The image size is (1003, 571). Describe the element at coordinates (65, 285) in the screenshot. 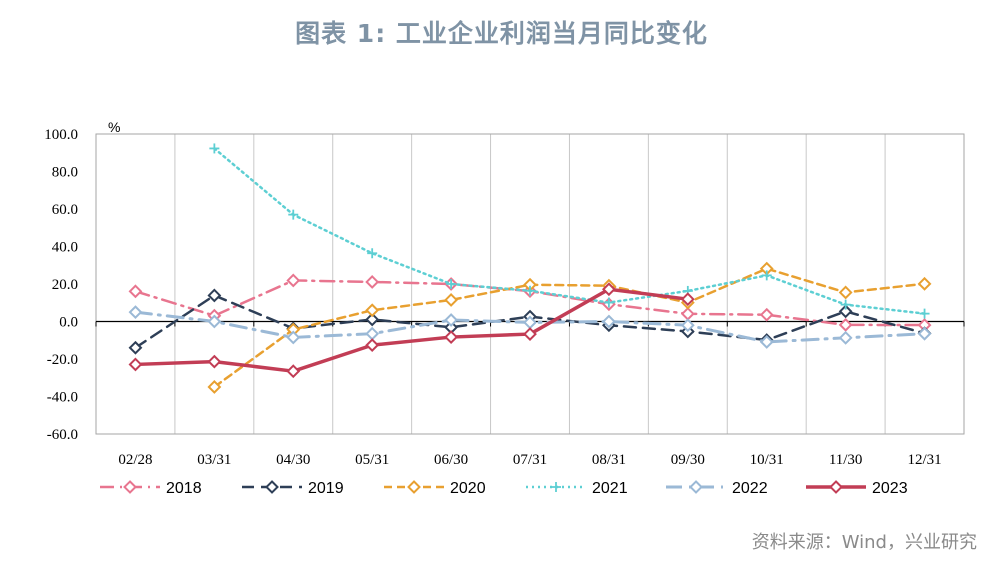

I see `y-tick-label: 20.0` at that location.